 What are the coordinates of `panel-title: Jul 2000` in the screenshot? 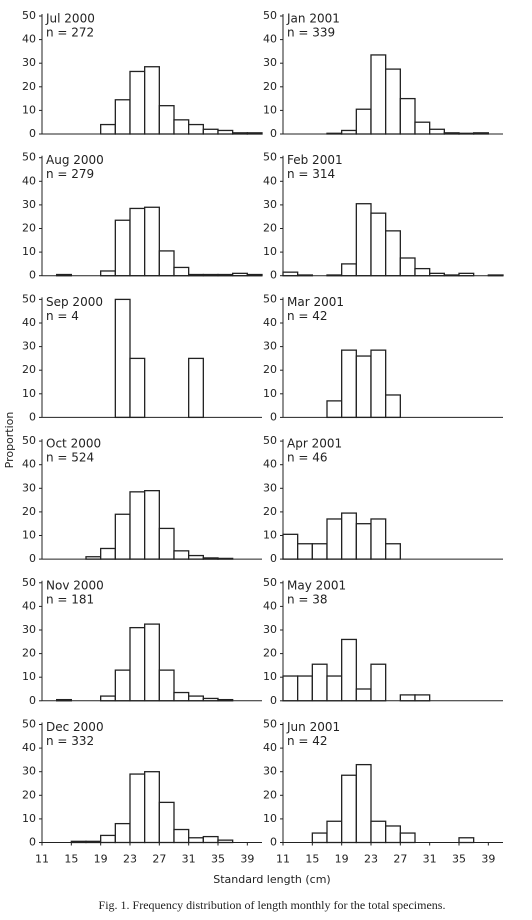 It's located at (70, 19).